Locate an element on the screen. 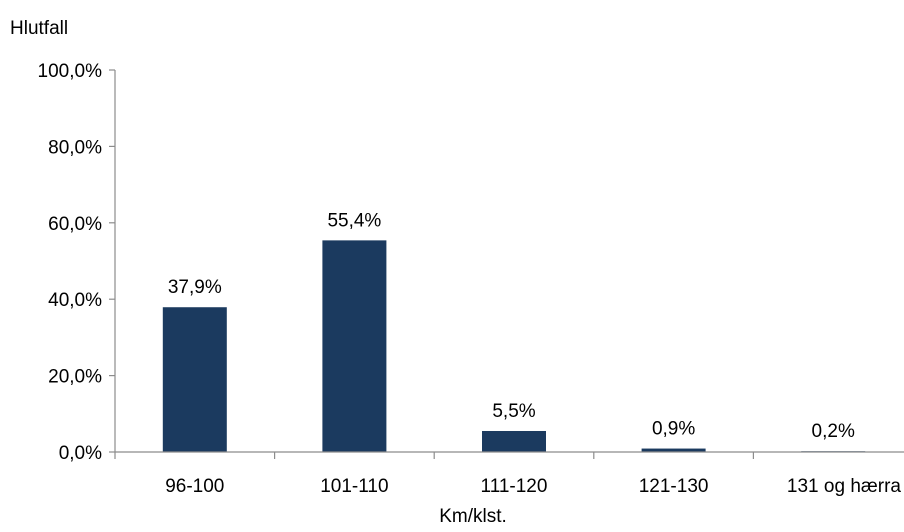 Image resolution: width=904 pixels, height=532 pixels. y-tick-label: 80,0% is located at coordinates (75, 147).